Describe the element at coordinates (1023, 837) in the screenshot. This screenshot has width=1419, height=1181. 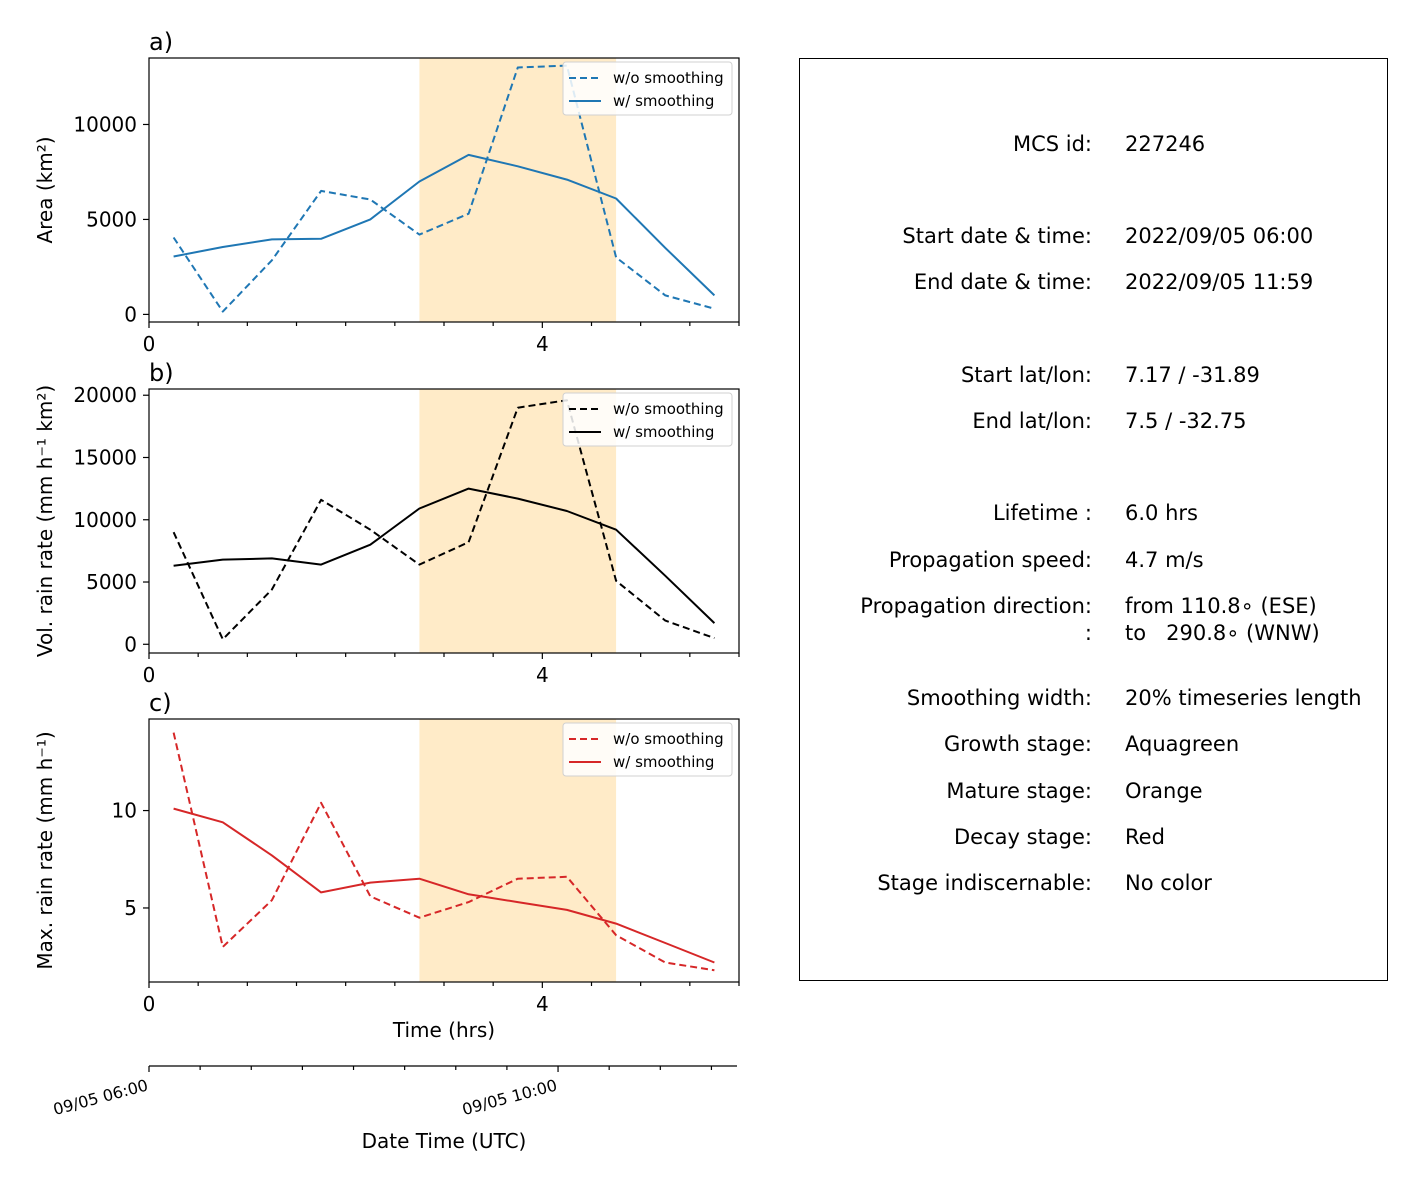
I see `info-label: Decay stage:` at that location.